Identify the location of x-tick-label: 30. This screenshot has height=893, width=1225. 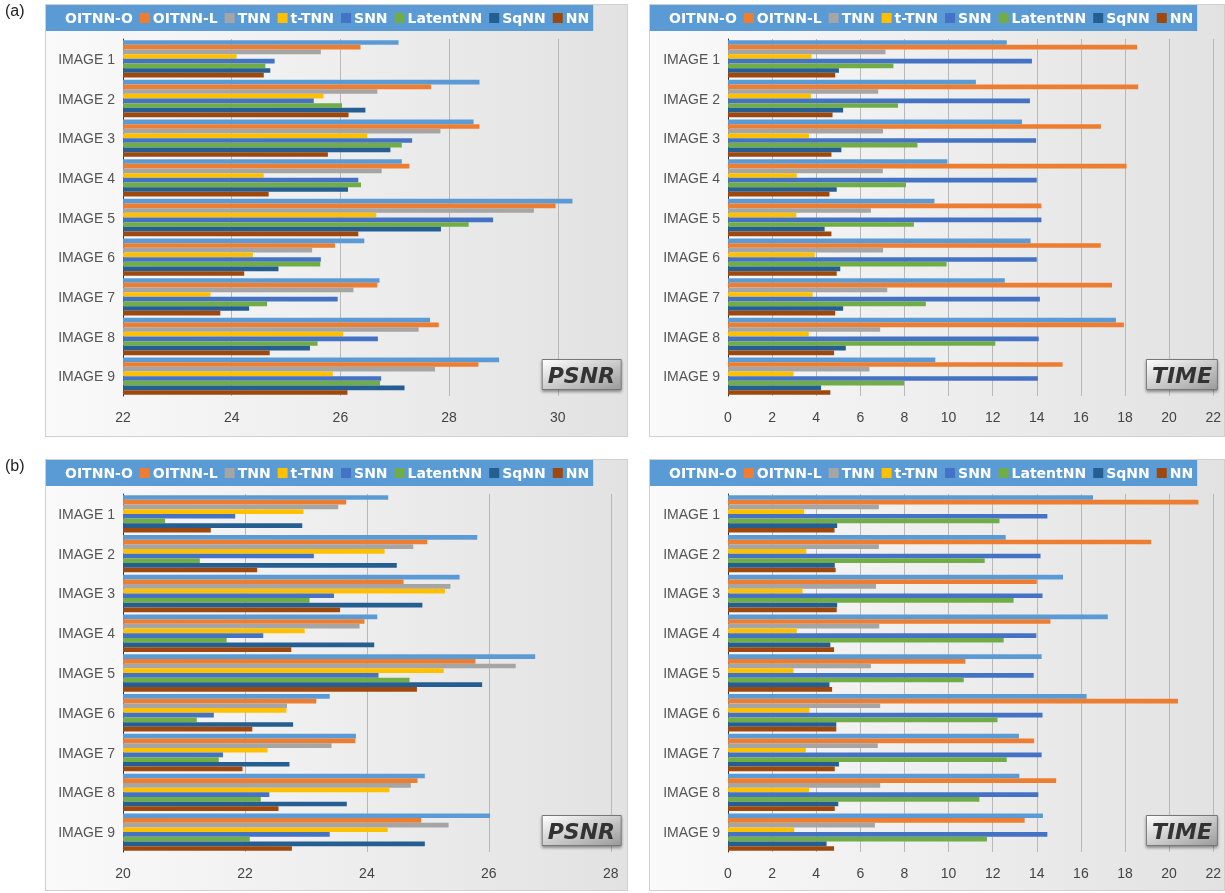
(557, 417).